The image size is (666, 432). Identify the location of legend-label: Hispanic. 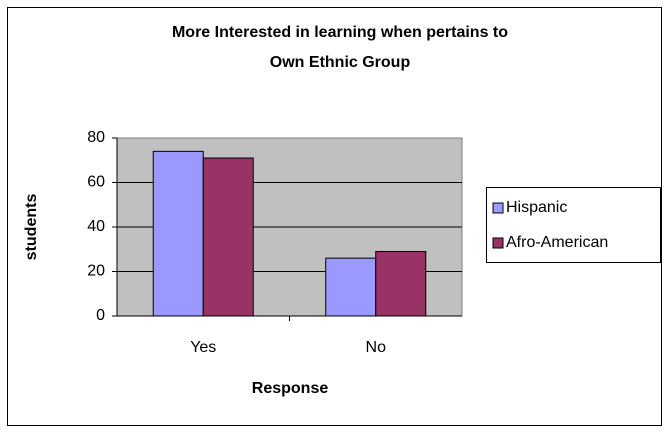
(536, 207).